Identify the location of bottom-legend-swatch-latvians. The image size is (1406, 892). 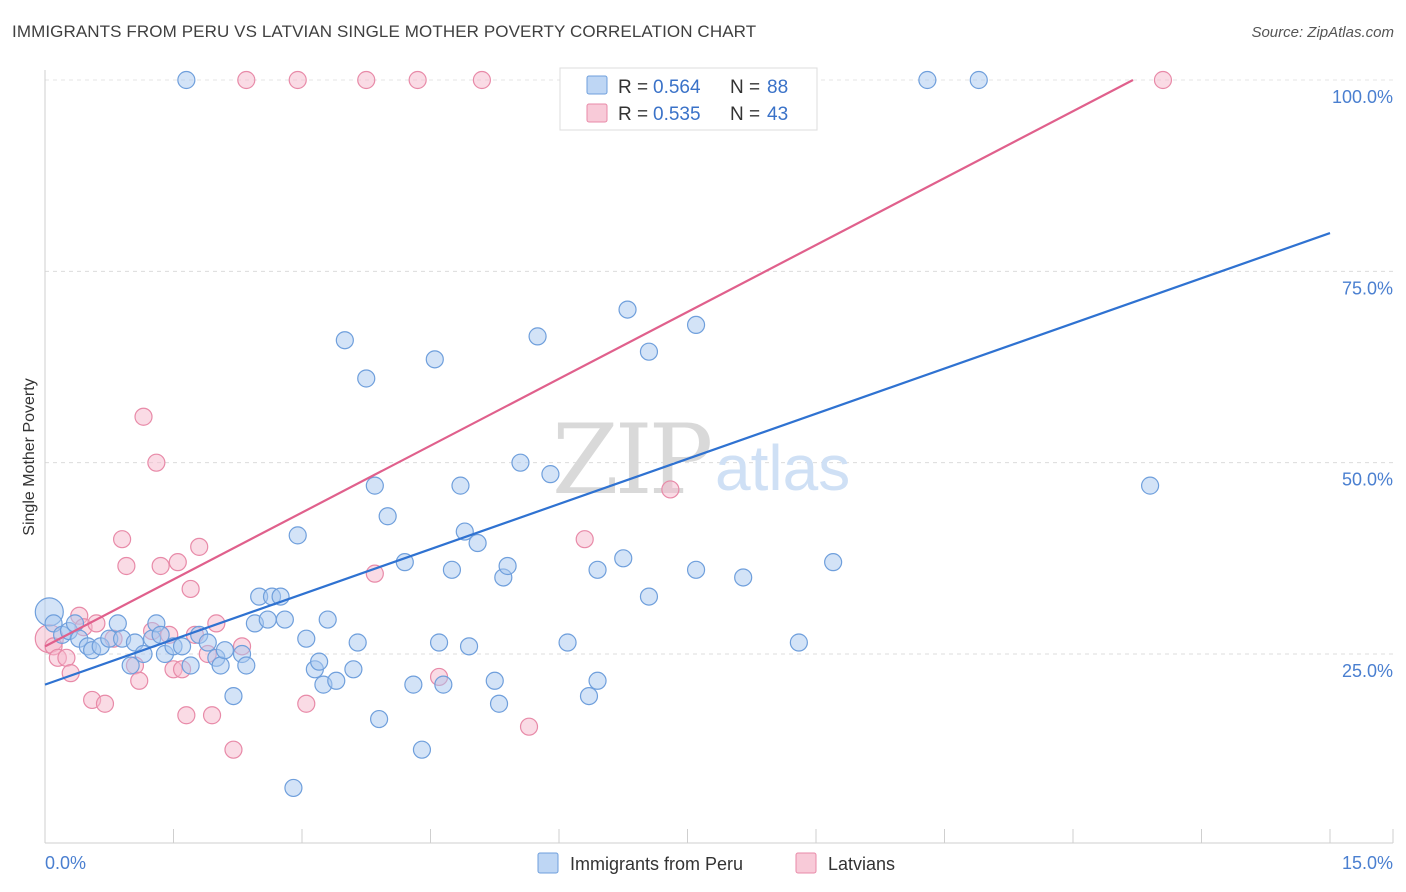
(806, 863).